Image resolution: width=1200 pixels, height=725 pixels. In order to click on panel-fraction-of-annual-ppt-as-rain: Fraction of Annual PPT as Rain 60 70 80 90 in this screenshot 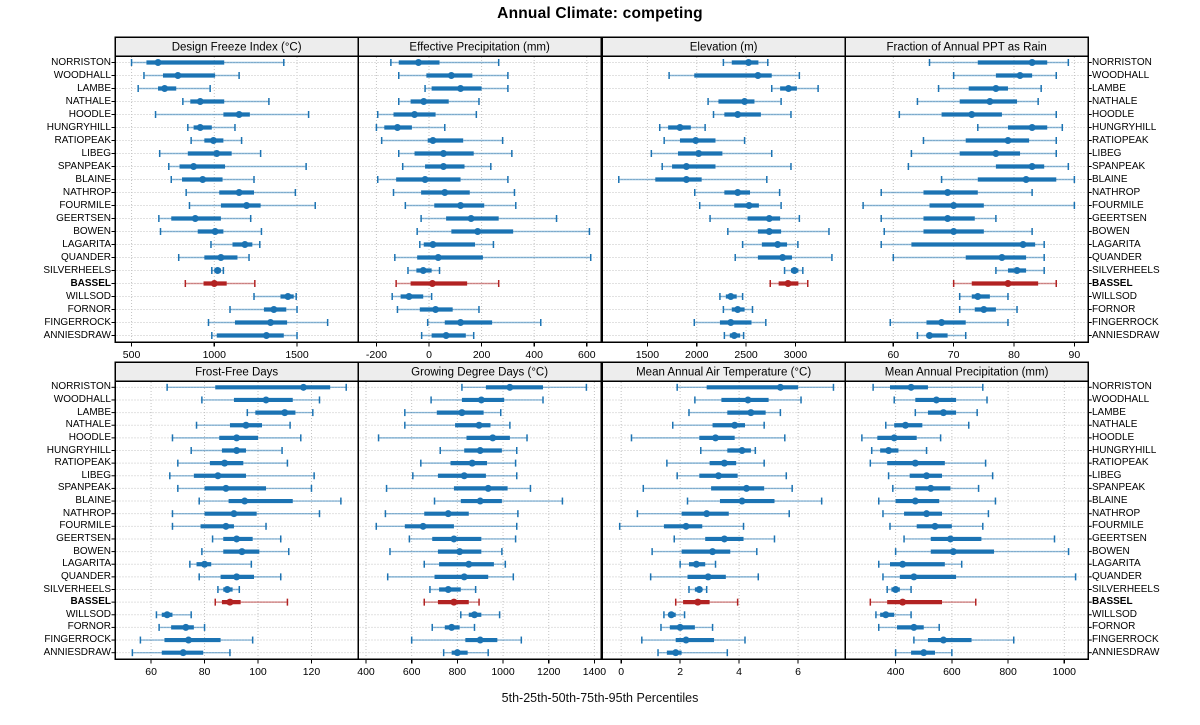, I will do `click(968, 198)`.